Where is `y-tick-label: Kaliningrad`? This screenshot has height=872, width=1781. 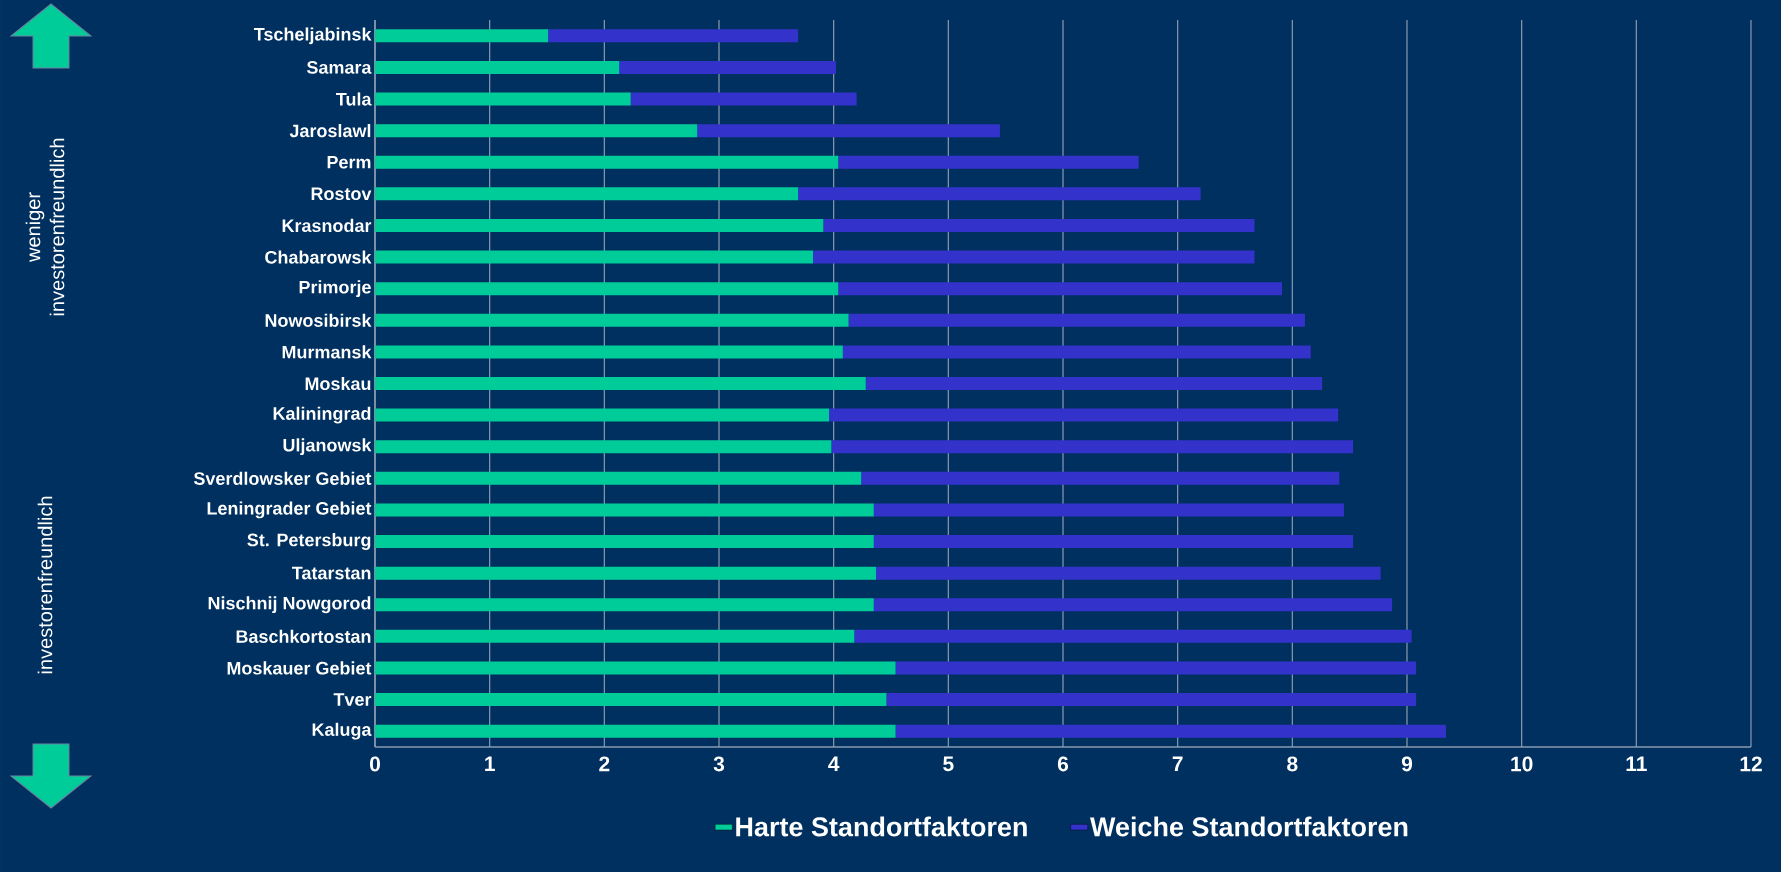 y-tick-label: Kaliningrad is located at coordinates (322, 415).